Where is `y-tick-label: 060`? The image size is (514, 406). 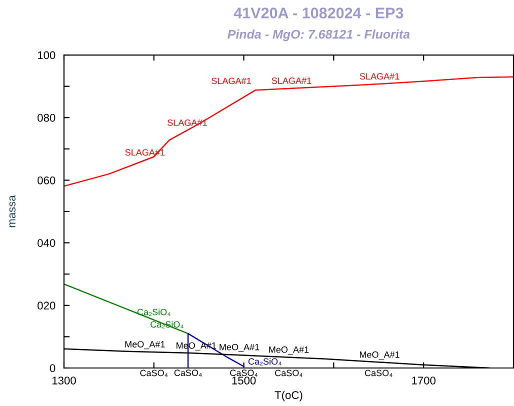
y-tick-label: 060 is located at coordinates (47, 180).